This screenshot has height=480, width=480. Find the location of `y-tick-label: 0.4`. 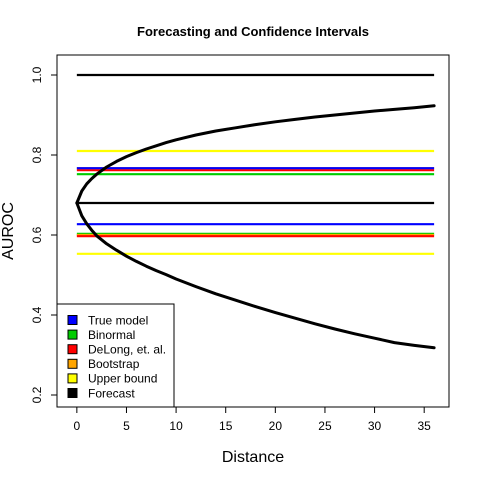

y-tick-label: 0.4 is located at coordinates (37, 314).